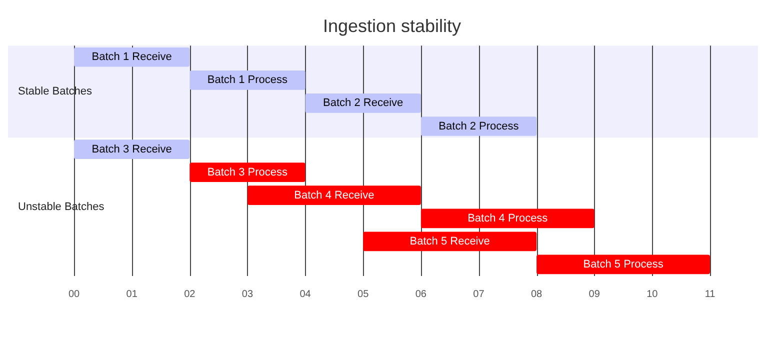 The height and width of the screenshot is (340, 784). I want to click on x-tick-label: 09, so click(594, 294).